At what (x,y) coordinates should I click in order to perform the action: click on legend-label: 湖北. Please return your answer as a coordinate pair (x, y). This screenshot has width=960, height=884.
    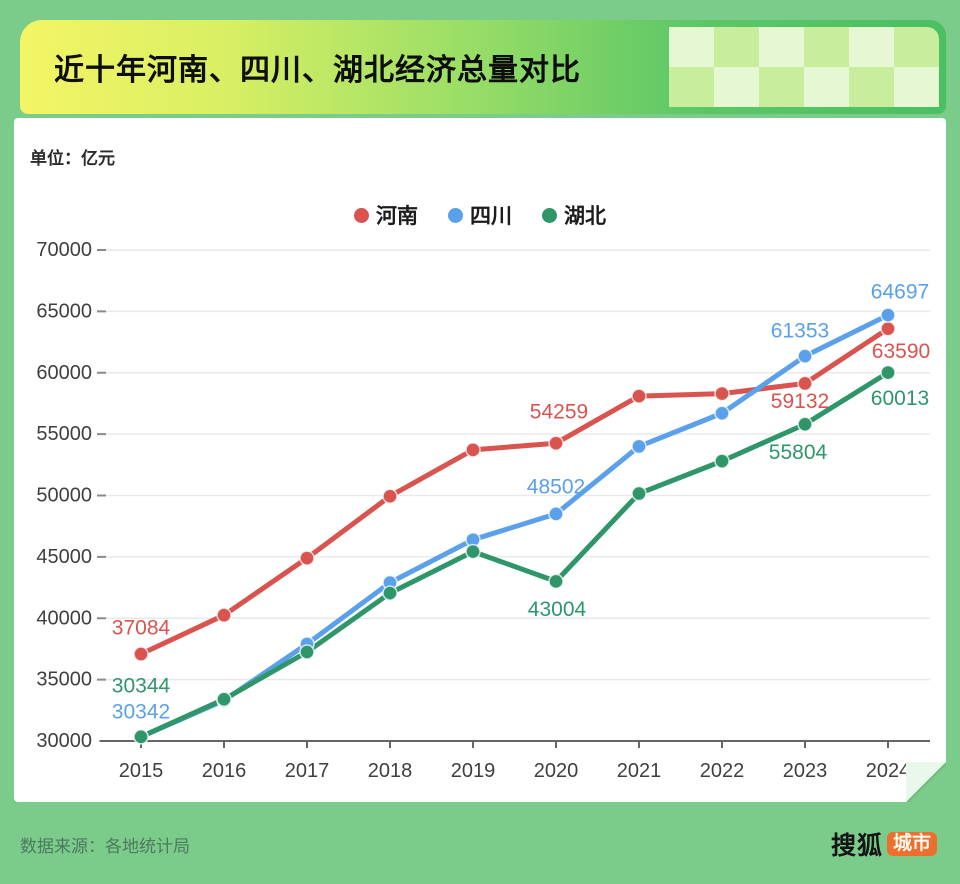
    Looking at the image, I should click on (585, 216).